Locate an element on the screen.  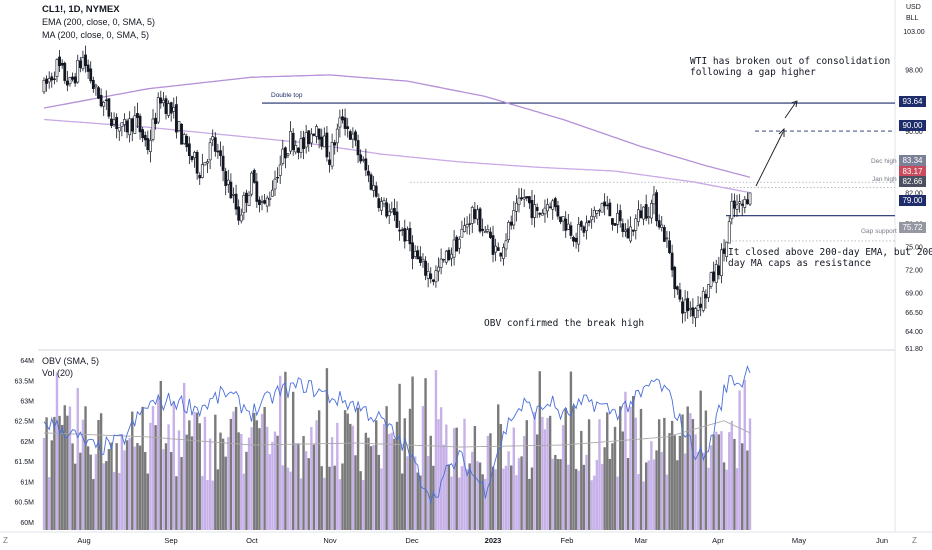
time-tick-label: Aug is located at coordinates (83, 540).